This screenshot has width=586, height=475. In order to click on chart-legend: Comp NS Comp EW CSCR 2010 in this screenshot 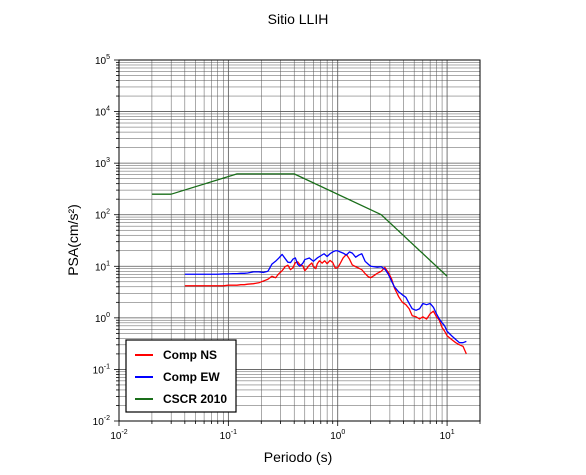, I will do `click(181, 376)`.